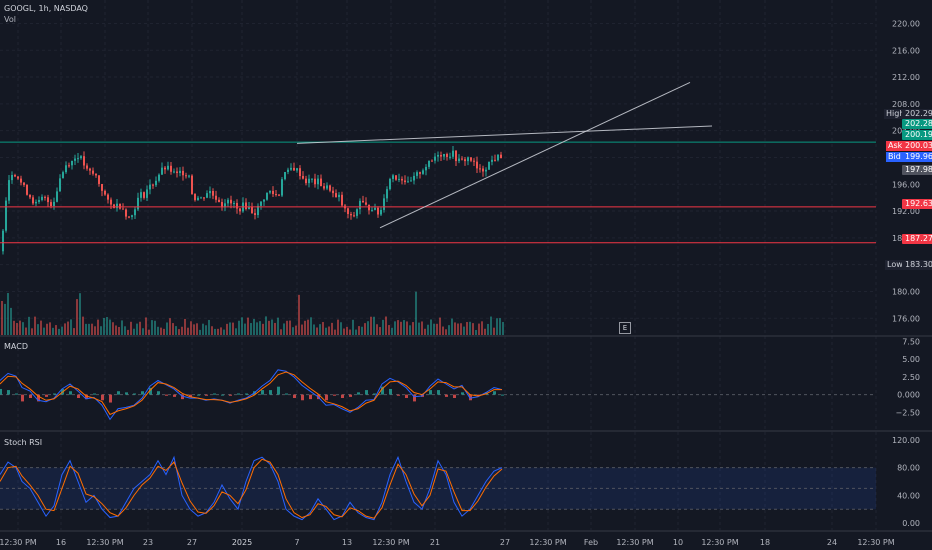 This screenshot has height=550, width=932. What do you see at coordinates (505, 542) in the screenshot?
I see `x-tick-label: 27` at bounding box center [505, 542].